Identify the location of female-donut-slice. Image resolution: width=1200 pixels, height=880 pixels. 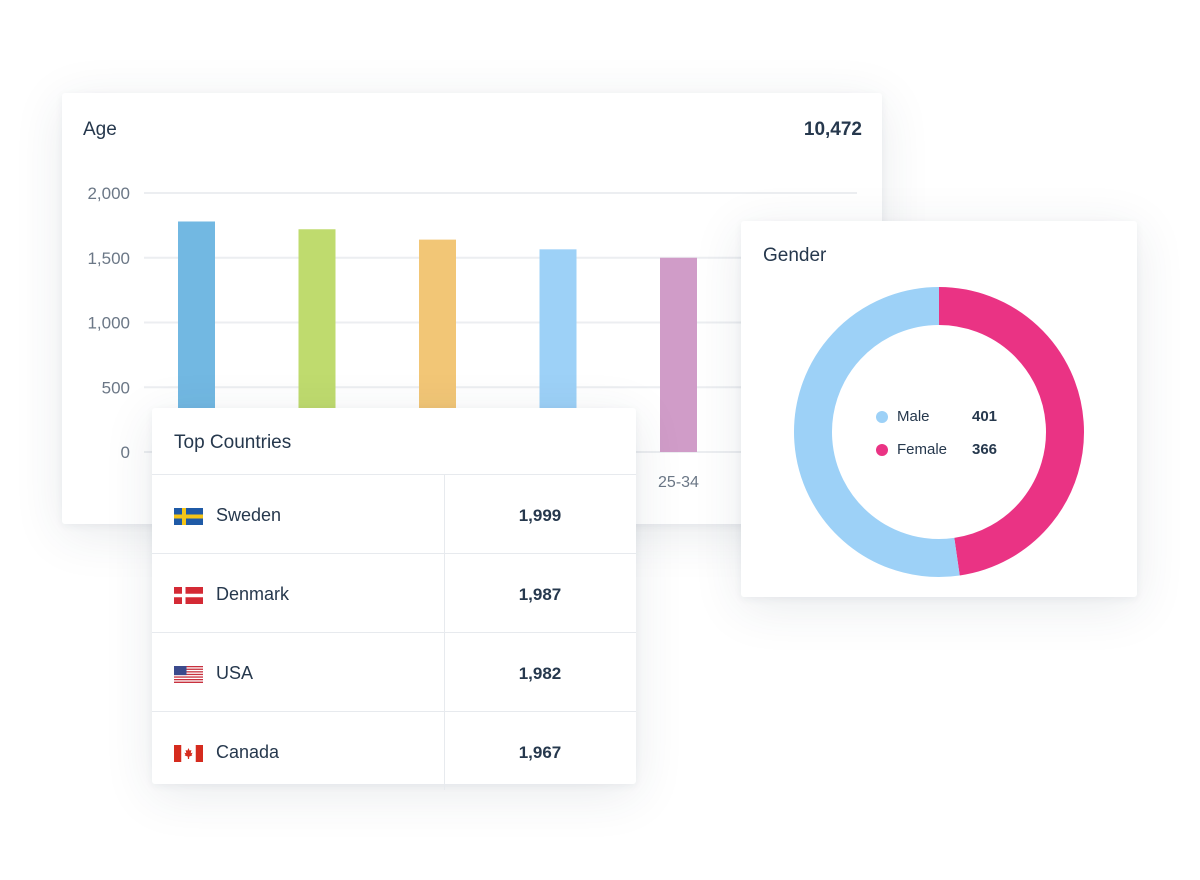
(1011, 431).